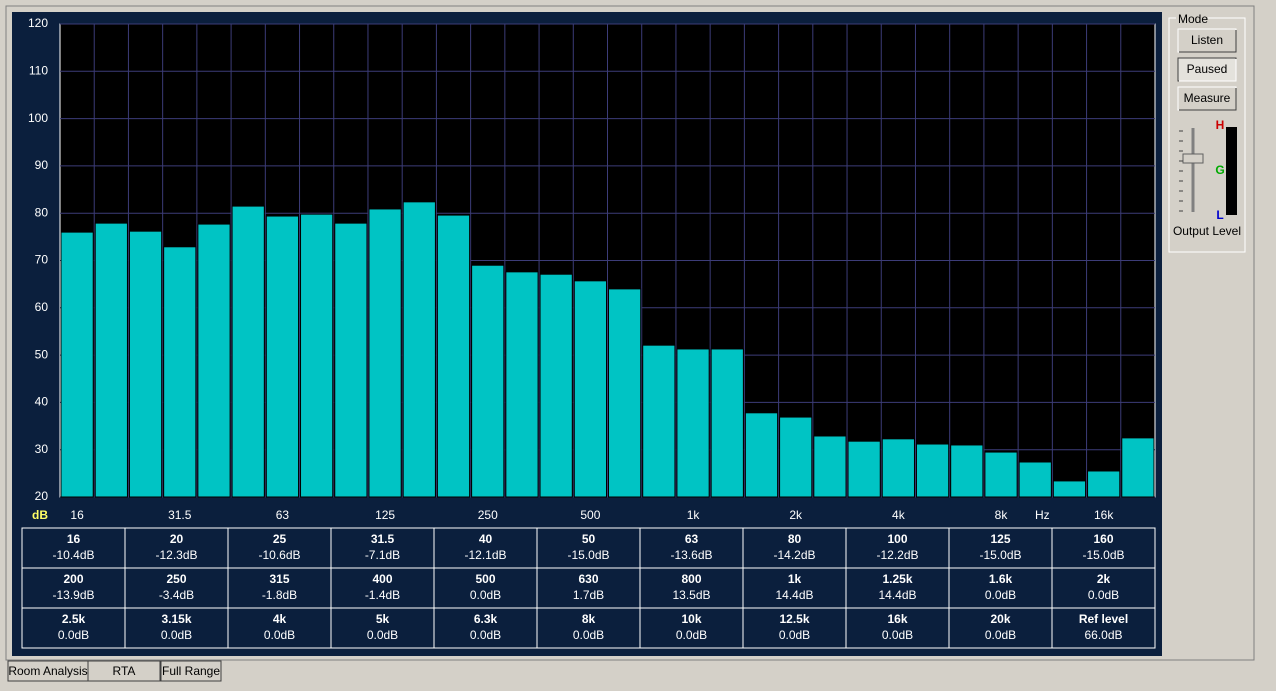 The width and height of the screenshot is (1276, 691). I want to click on band-name: 40, so click(486, 539).